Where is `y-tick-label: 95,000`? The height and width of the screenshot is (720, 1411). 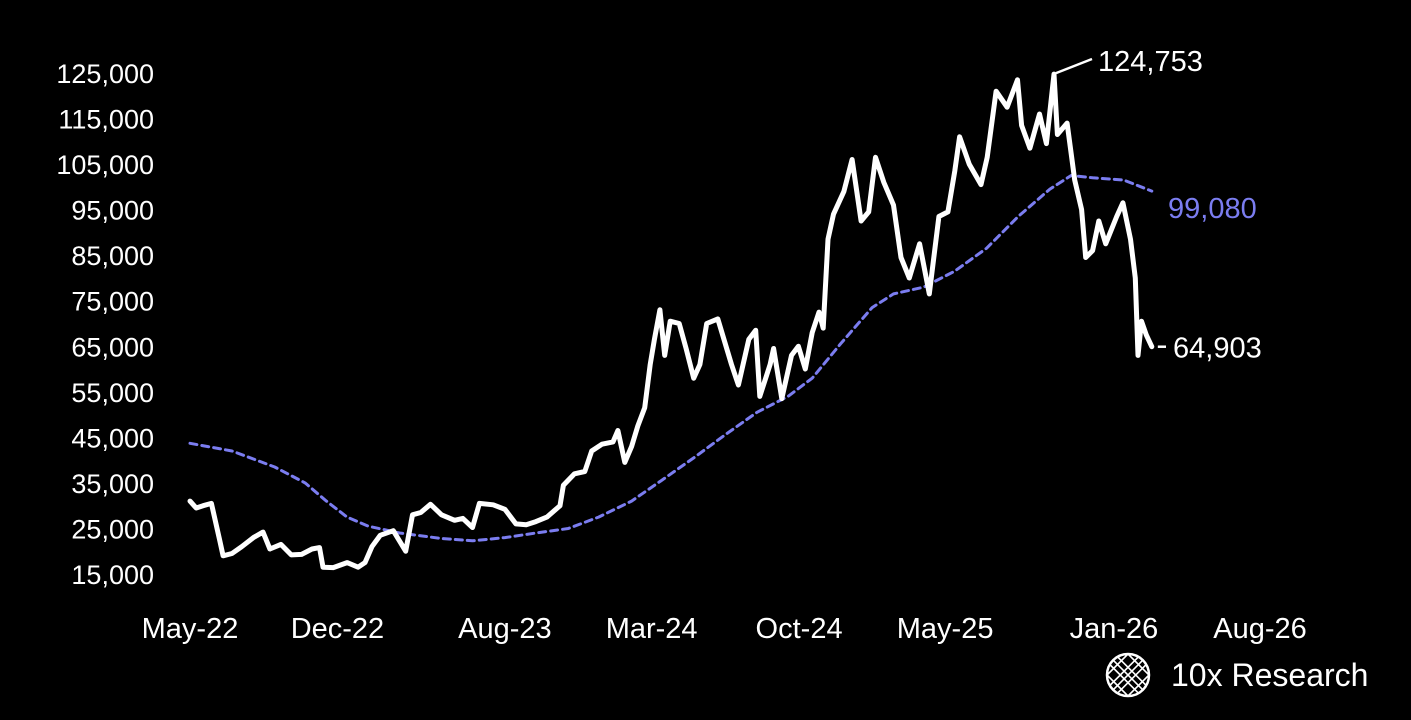 y-tick-label: 95,000 is located at coordinates (112, 211).